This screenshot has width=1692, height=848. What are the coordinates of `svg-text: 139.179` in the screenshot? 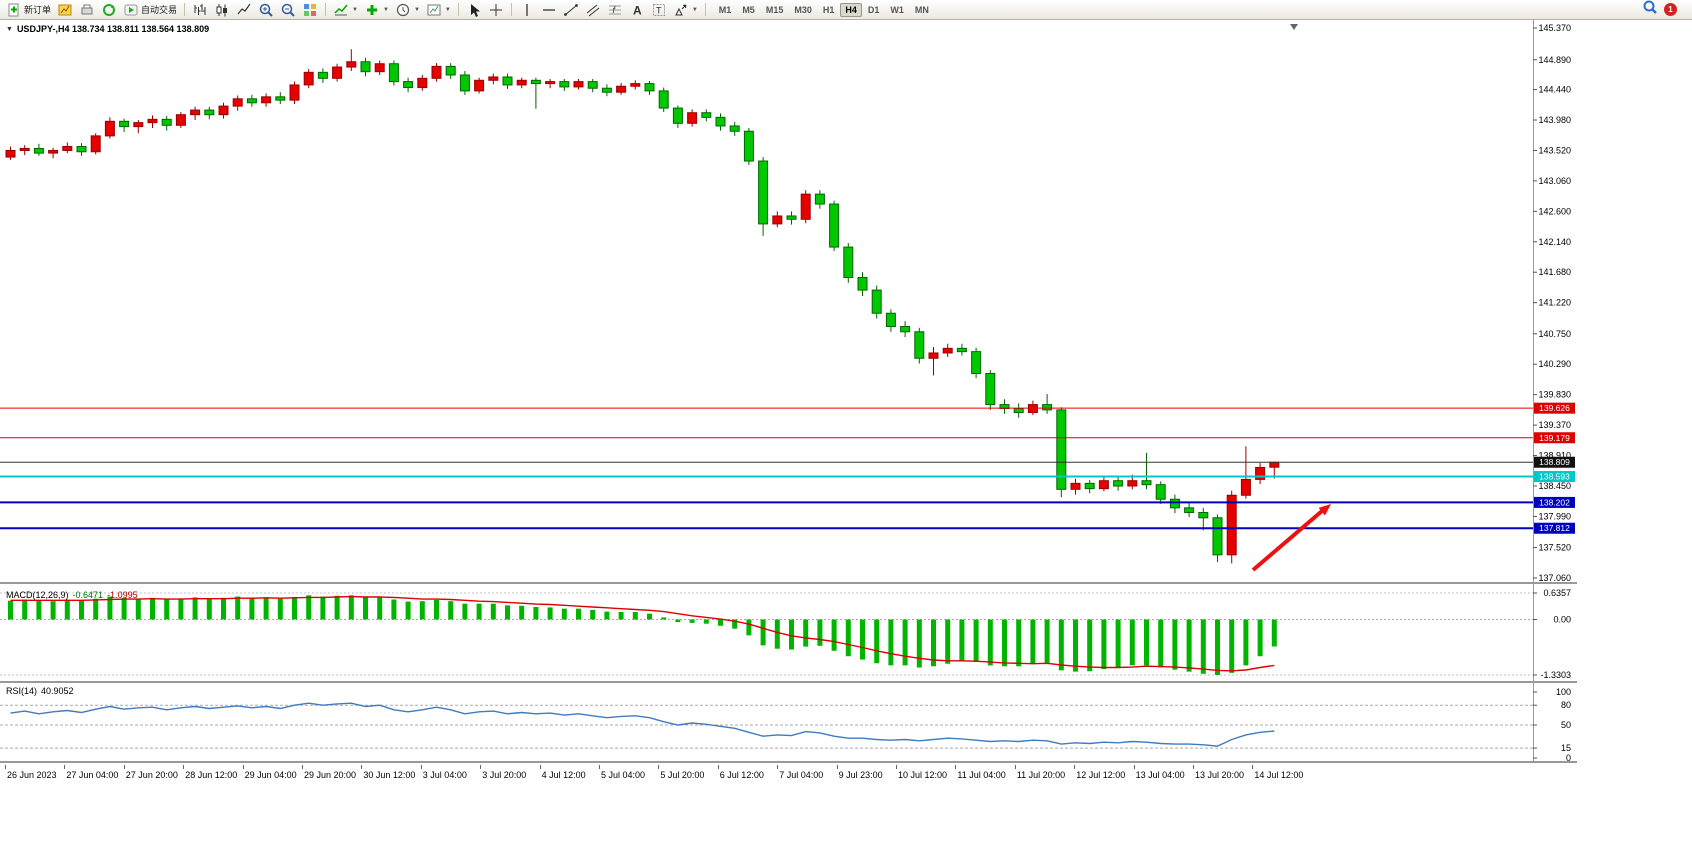 It's located at (1554, 438).